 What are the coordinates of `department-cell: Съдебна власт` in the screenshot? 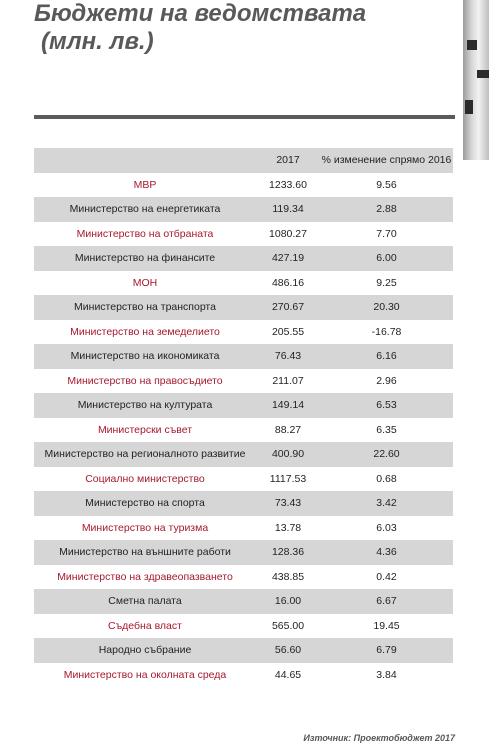 It's located at (145, 625).